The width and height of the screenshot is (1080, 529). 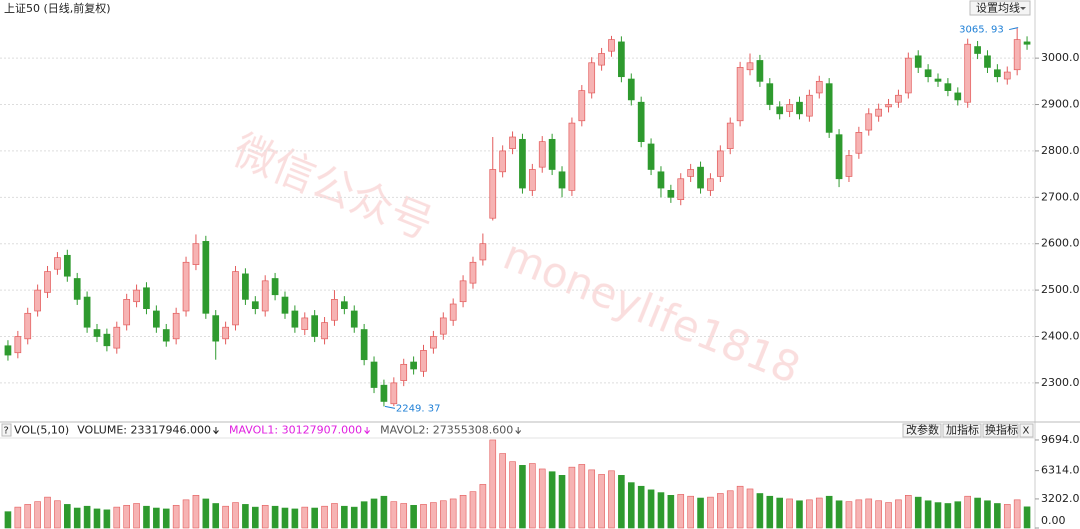 I want to click on y-tick-label: 2300.00, so click(x=1060, y=382).